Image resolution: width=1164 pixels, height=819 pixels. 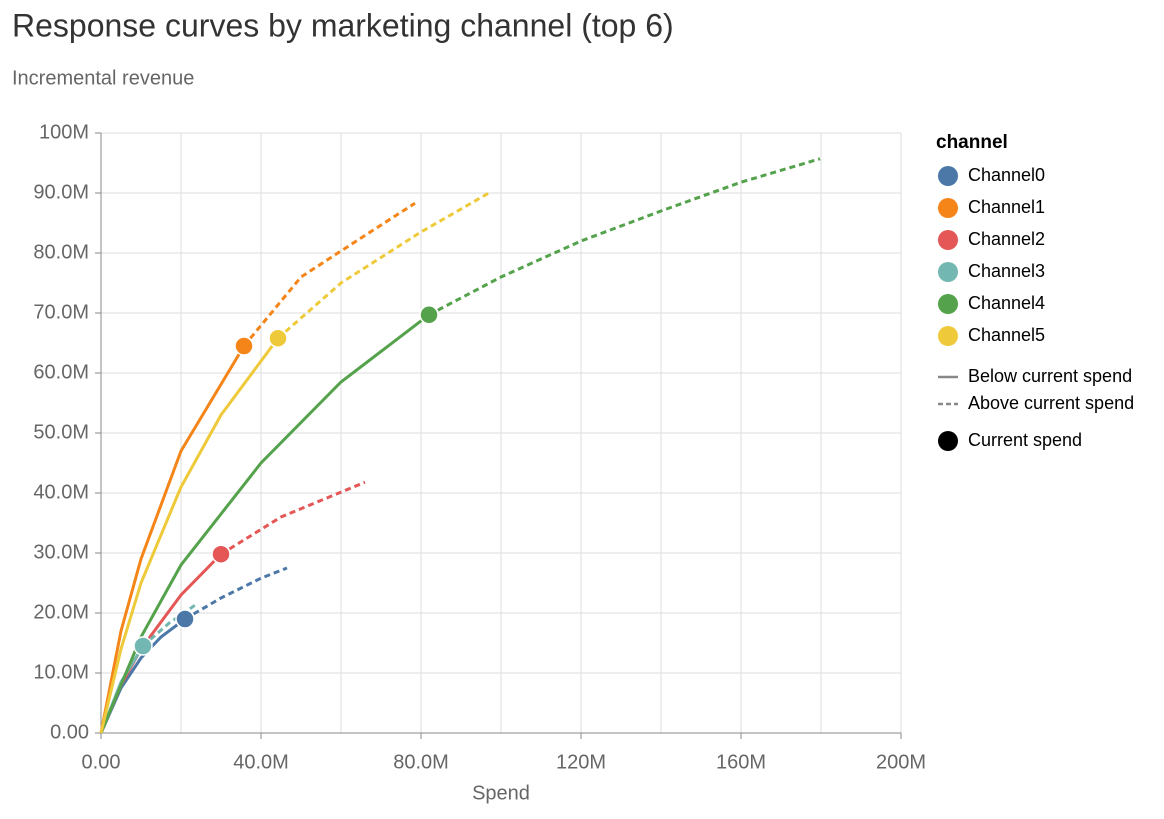 I want to click on y-tick-label: 60.0M, so click(x=61, y=372).